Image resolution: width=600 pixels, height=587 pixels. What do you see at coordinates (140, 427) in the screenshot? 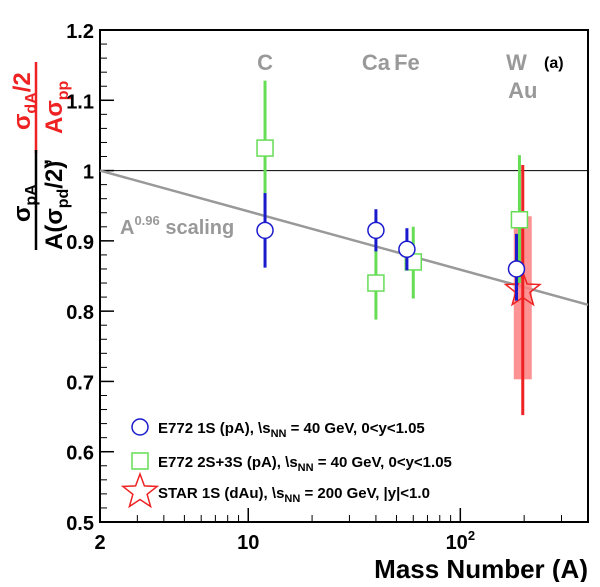
I see `legend-marker-circle` at bounding box center [140, 427].